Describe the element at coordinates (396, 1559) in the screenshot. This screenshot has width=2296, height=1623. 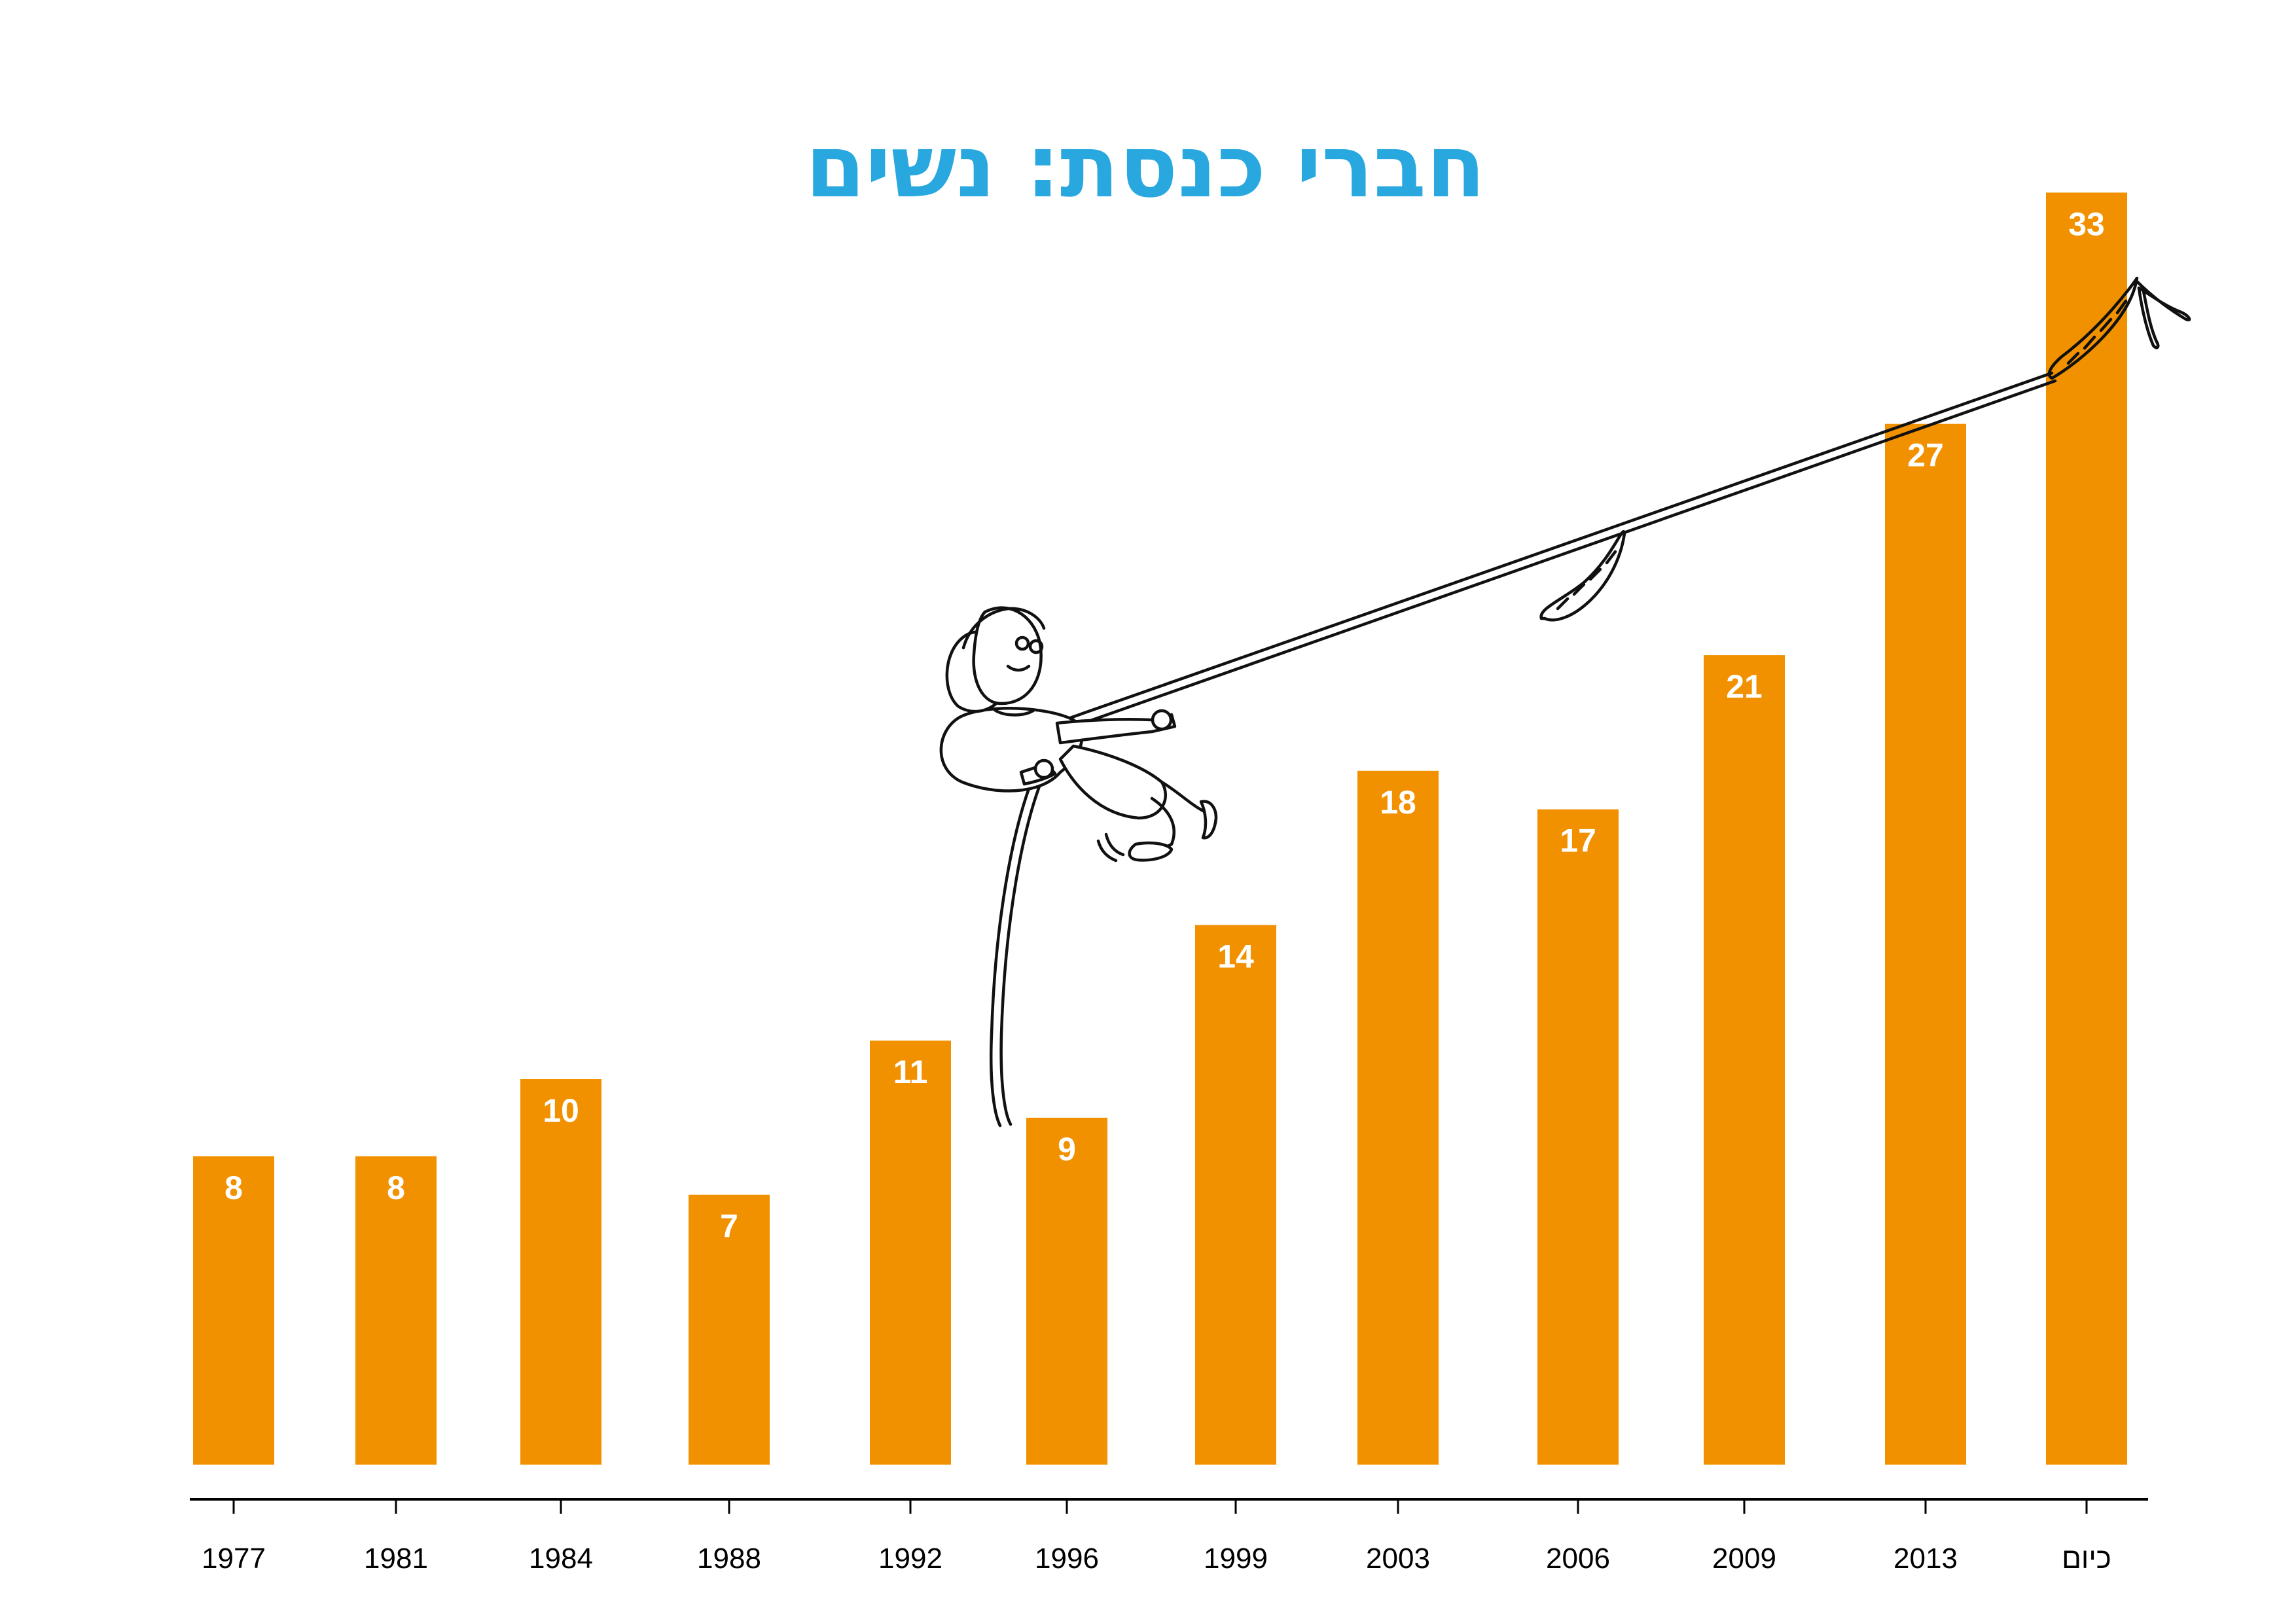
I see `x-tick-label: 1981` at that location.